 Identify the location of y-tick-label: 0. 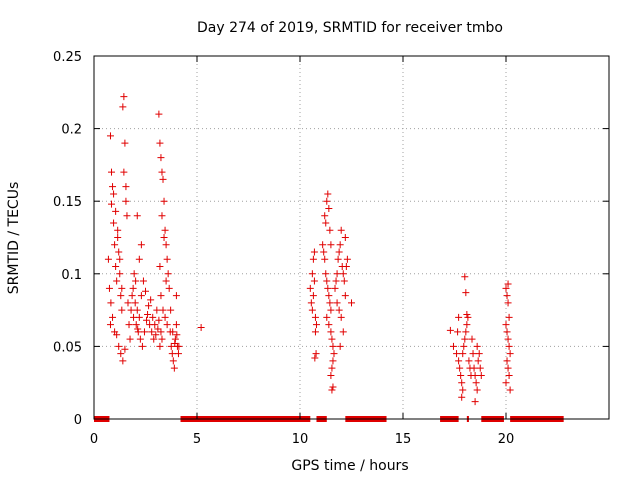
(78, 420).